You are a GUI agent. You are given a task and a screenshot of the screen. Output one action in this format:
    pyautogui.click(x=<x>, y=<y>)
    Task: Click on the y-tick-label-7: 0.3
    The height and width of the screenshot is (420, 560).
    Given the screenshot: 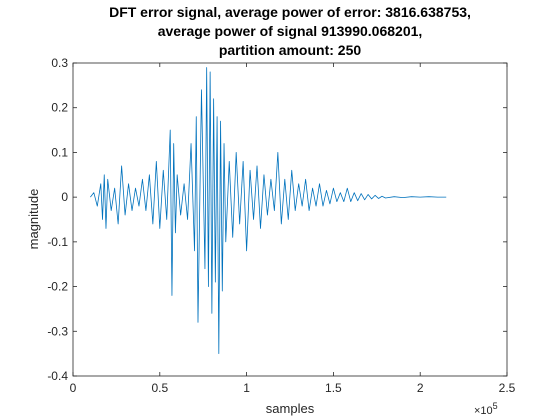 What is the action you would take?
    pyautogui.click(x=59, y=63)
    